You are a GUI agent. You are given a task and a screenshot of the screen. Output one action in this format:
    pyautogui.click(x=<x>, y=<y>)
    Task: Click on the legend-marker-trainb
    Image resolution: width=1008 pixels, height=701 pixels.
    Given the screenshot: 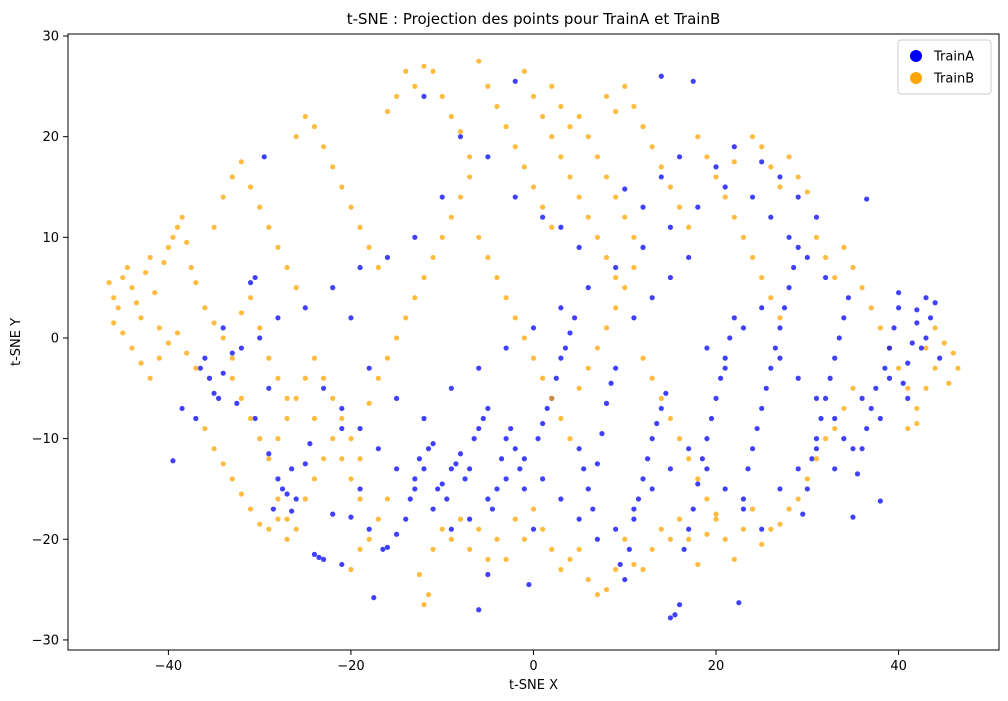 What is the action you would take?
    pyautogui.click(x=916, y=78)
    